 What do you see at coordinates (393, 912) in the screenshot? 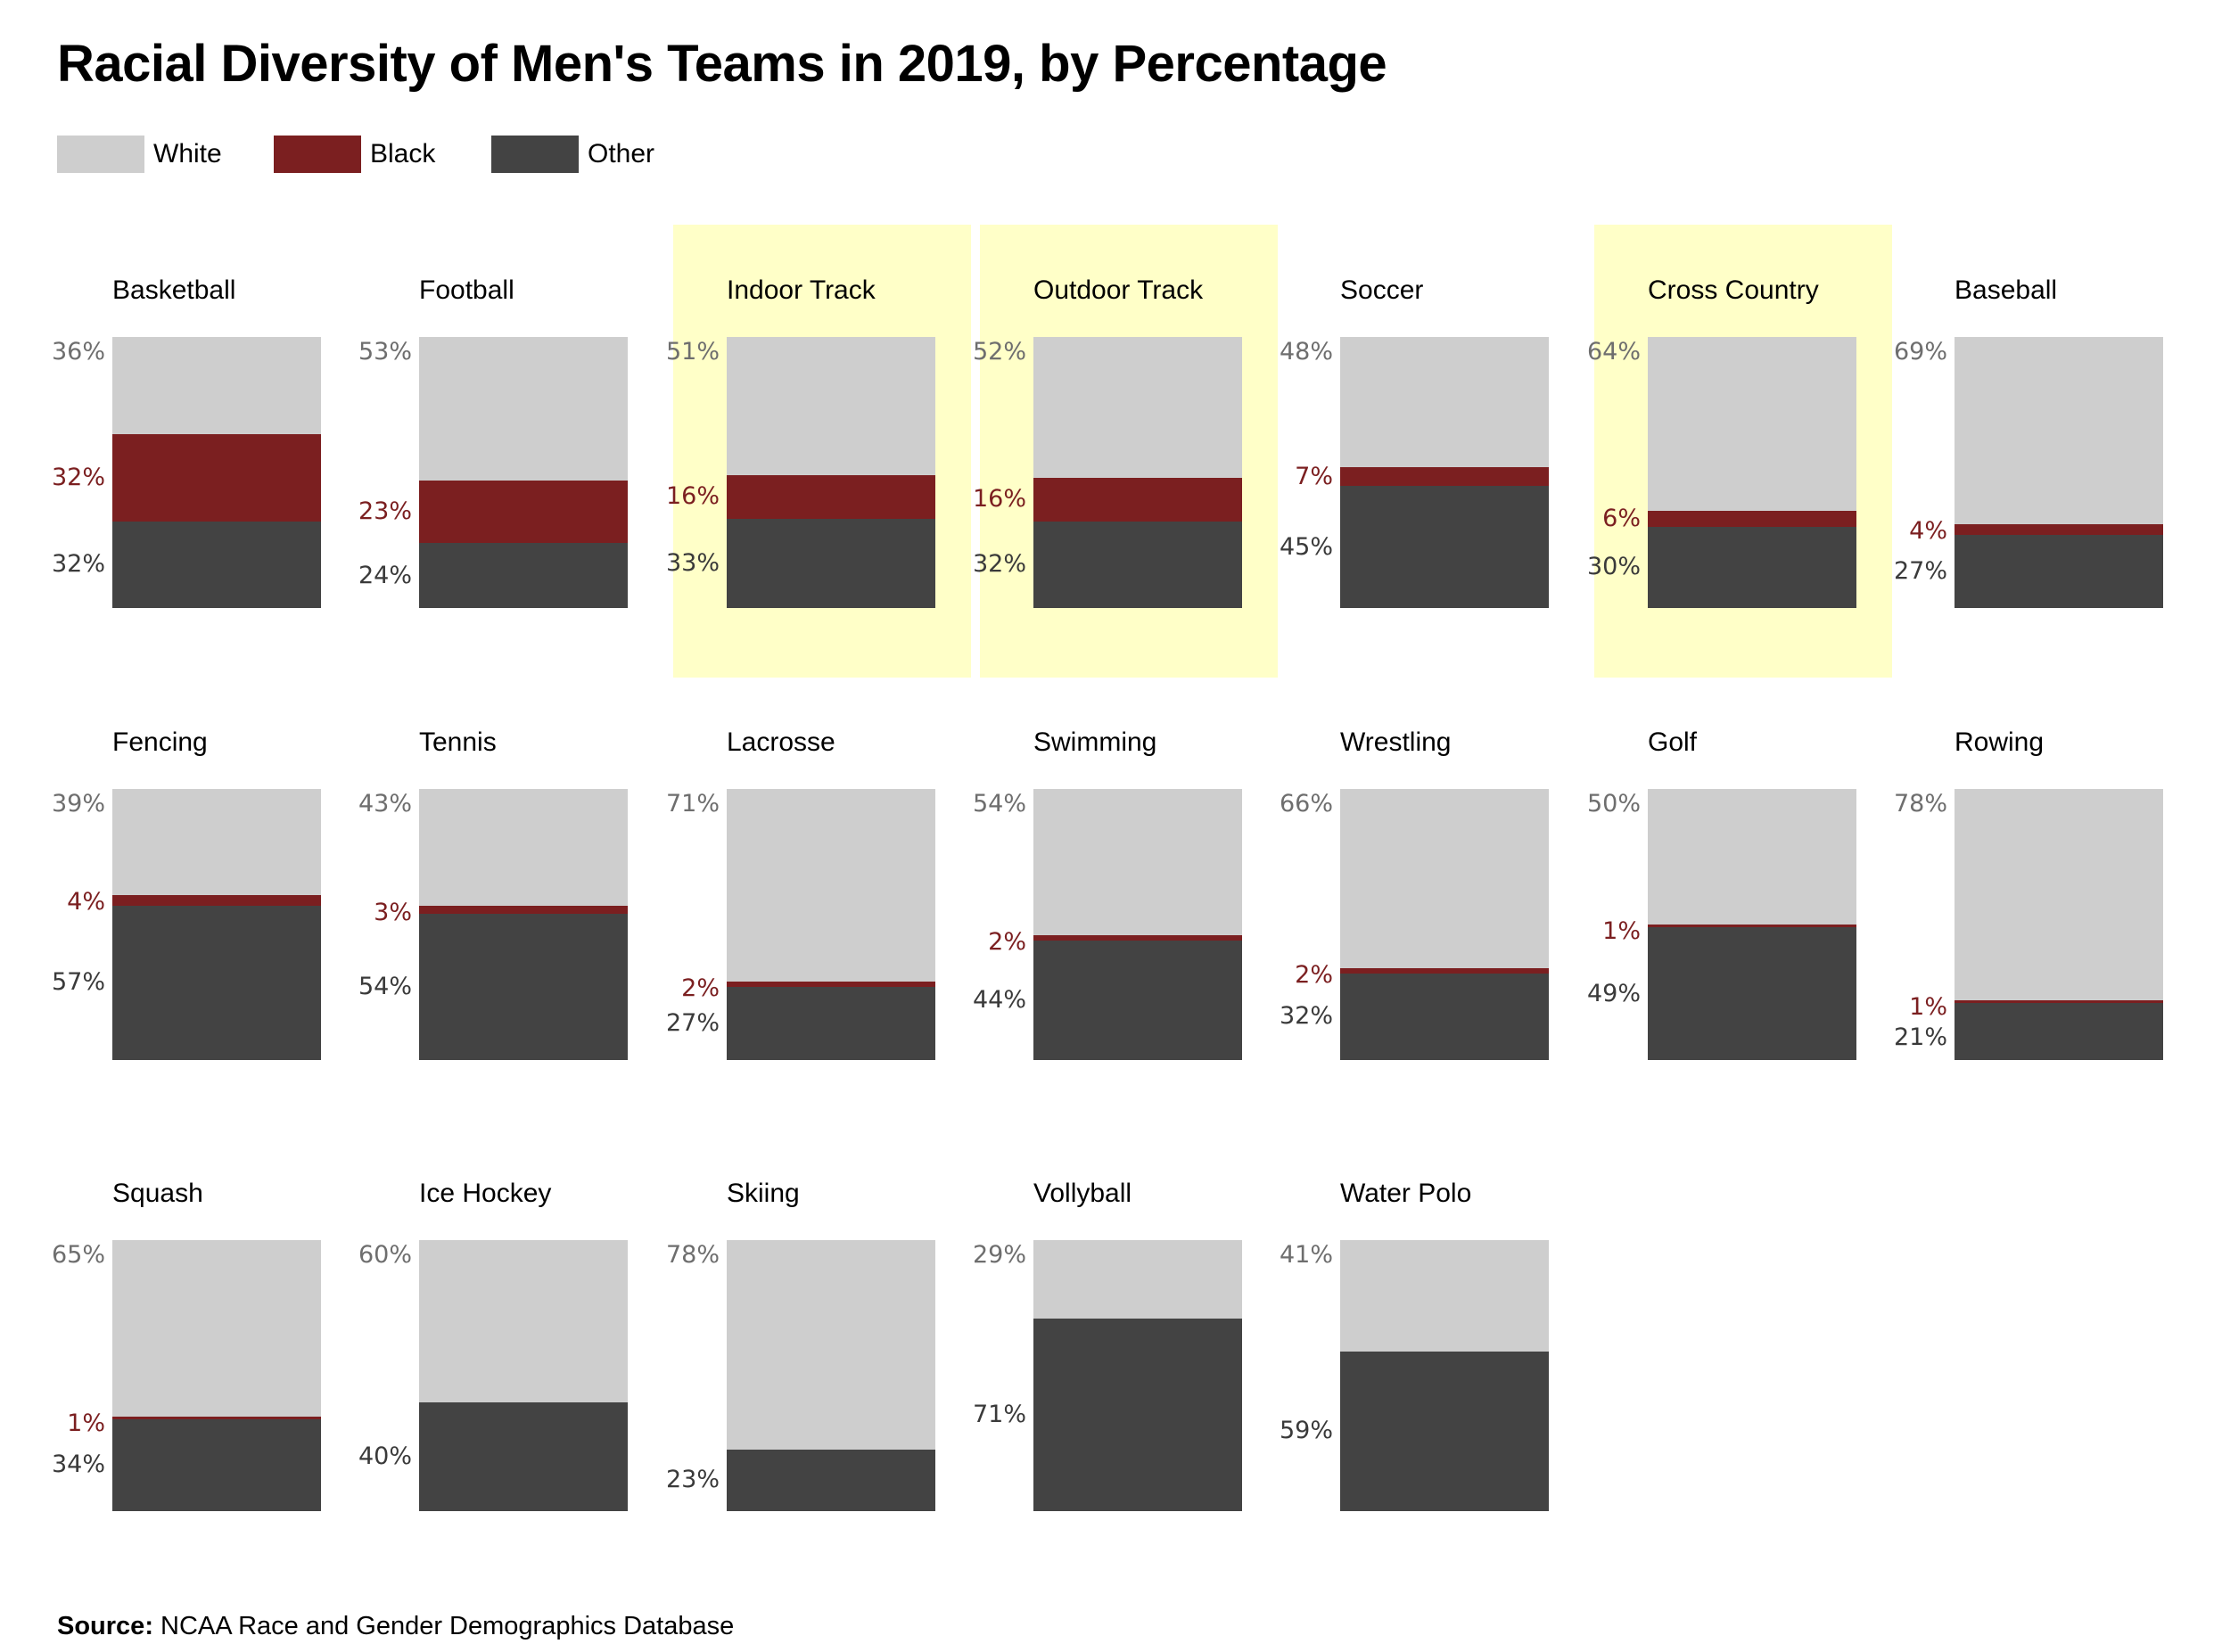
I see `label-black-tennis: 3%` at bounding box center [393, 912].